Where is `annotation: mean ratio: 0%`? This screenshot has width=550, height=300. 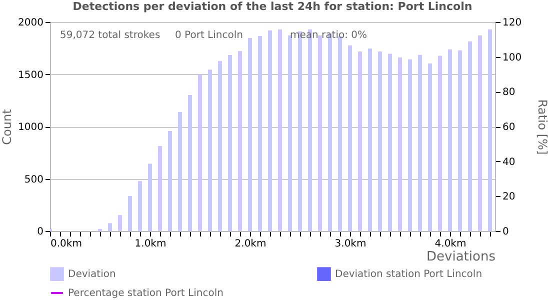 annotation: mean ratio: 0% is located at coordinates (329, 35).